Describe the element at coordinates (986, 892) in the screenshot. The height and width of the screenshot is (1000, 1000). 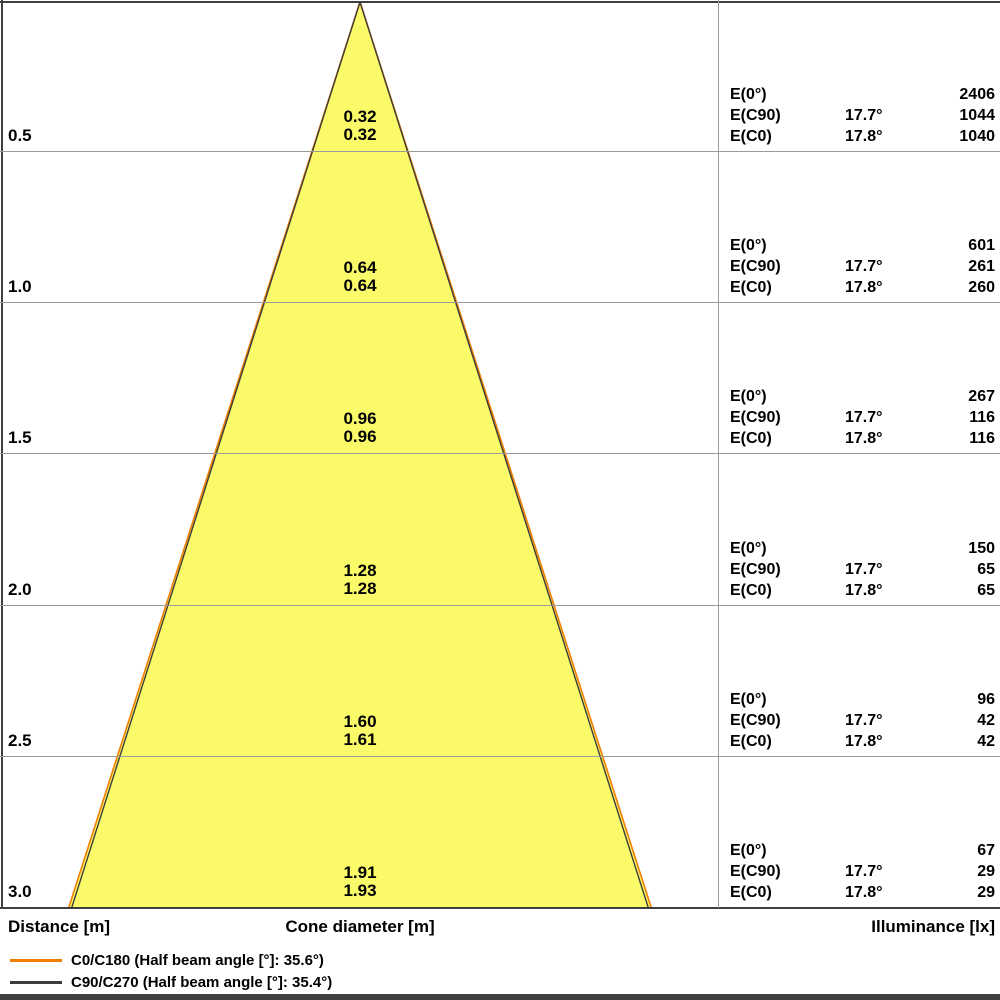
I see `illuminance-value: 29` at that location.